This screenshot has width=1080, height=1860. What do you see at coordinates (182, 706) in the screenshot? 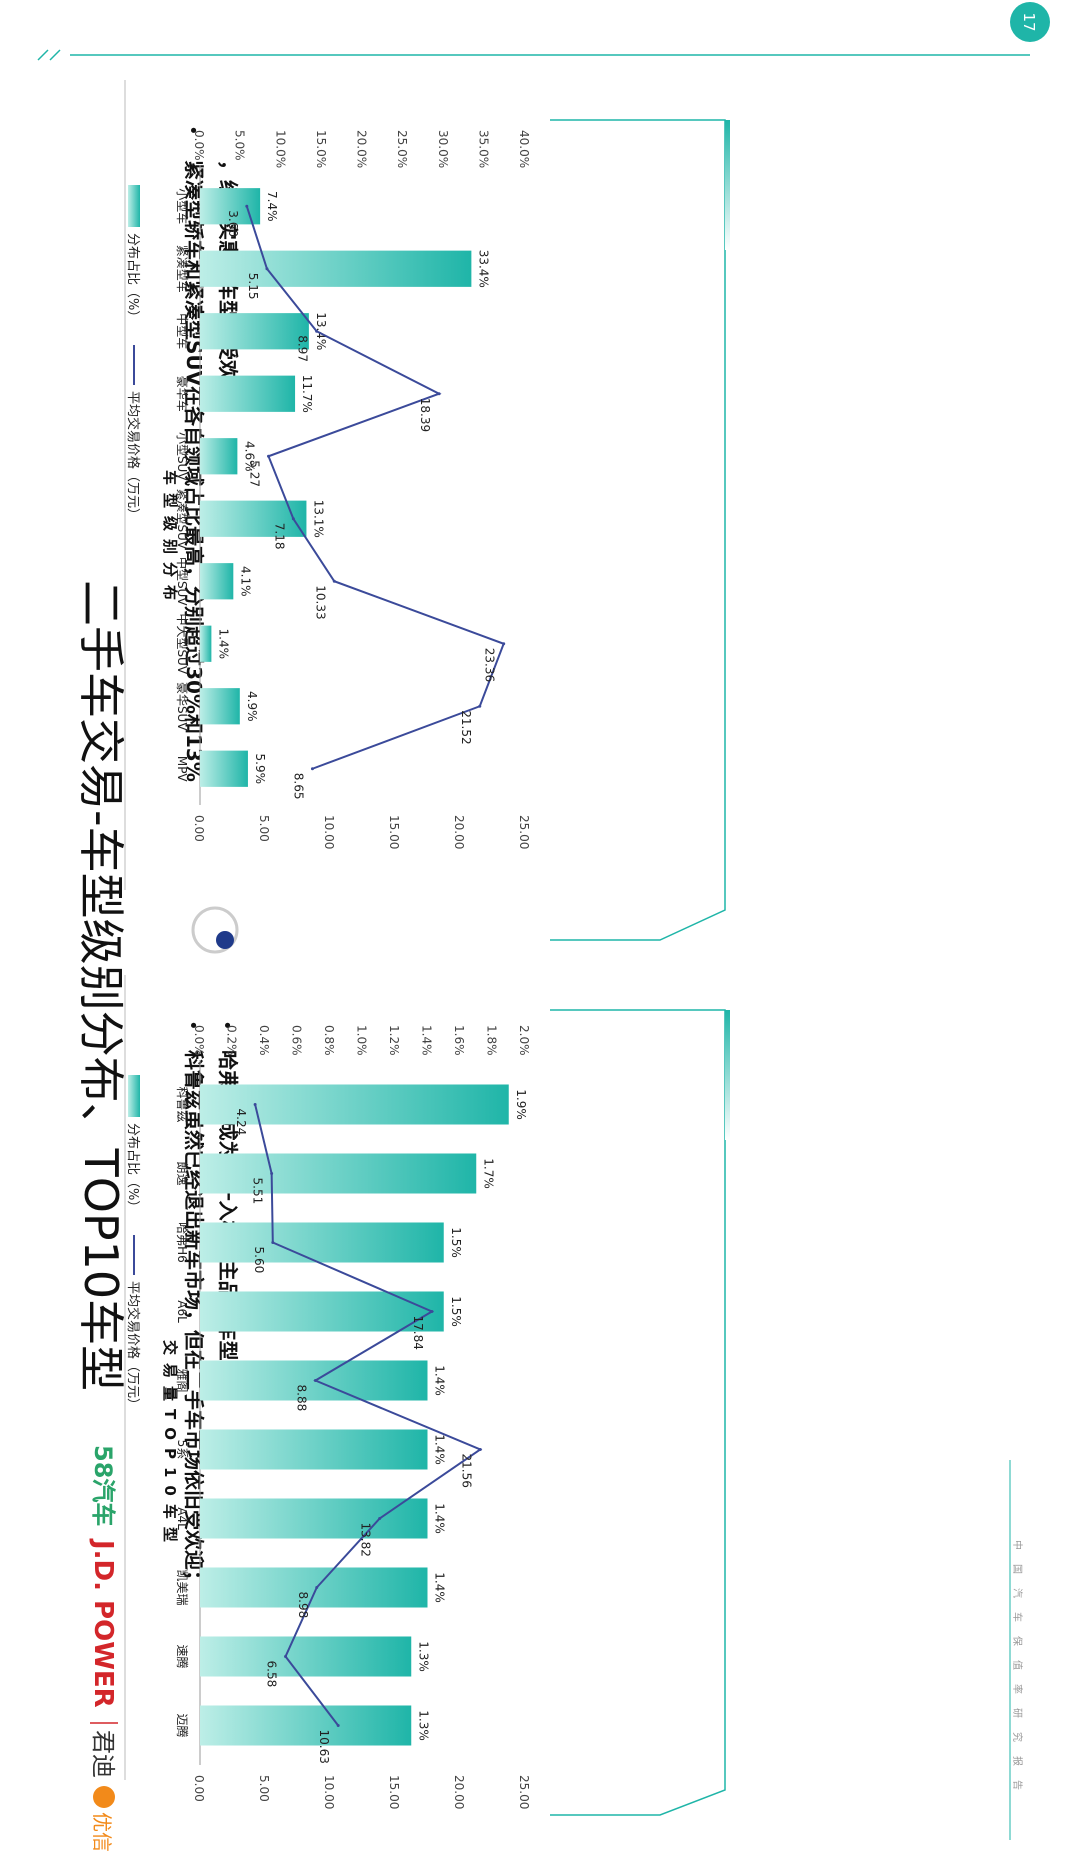
I see `category-label: 豪华SUV` at bounding box center [182, 706].